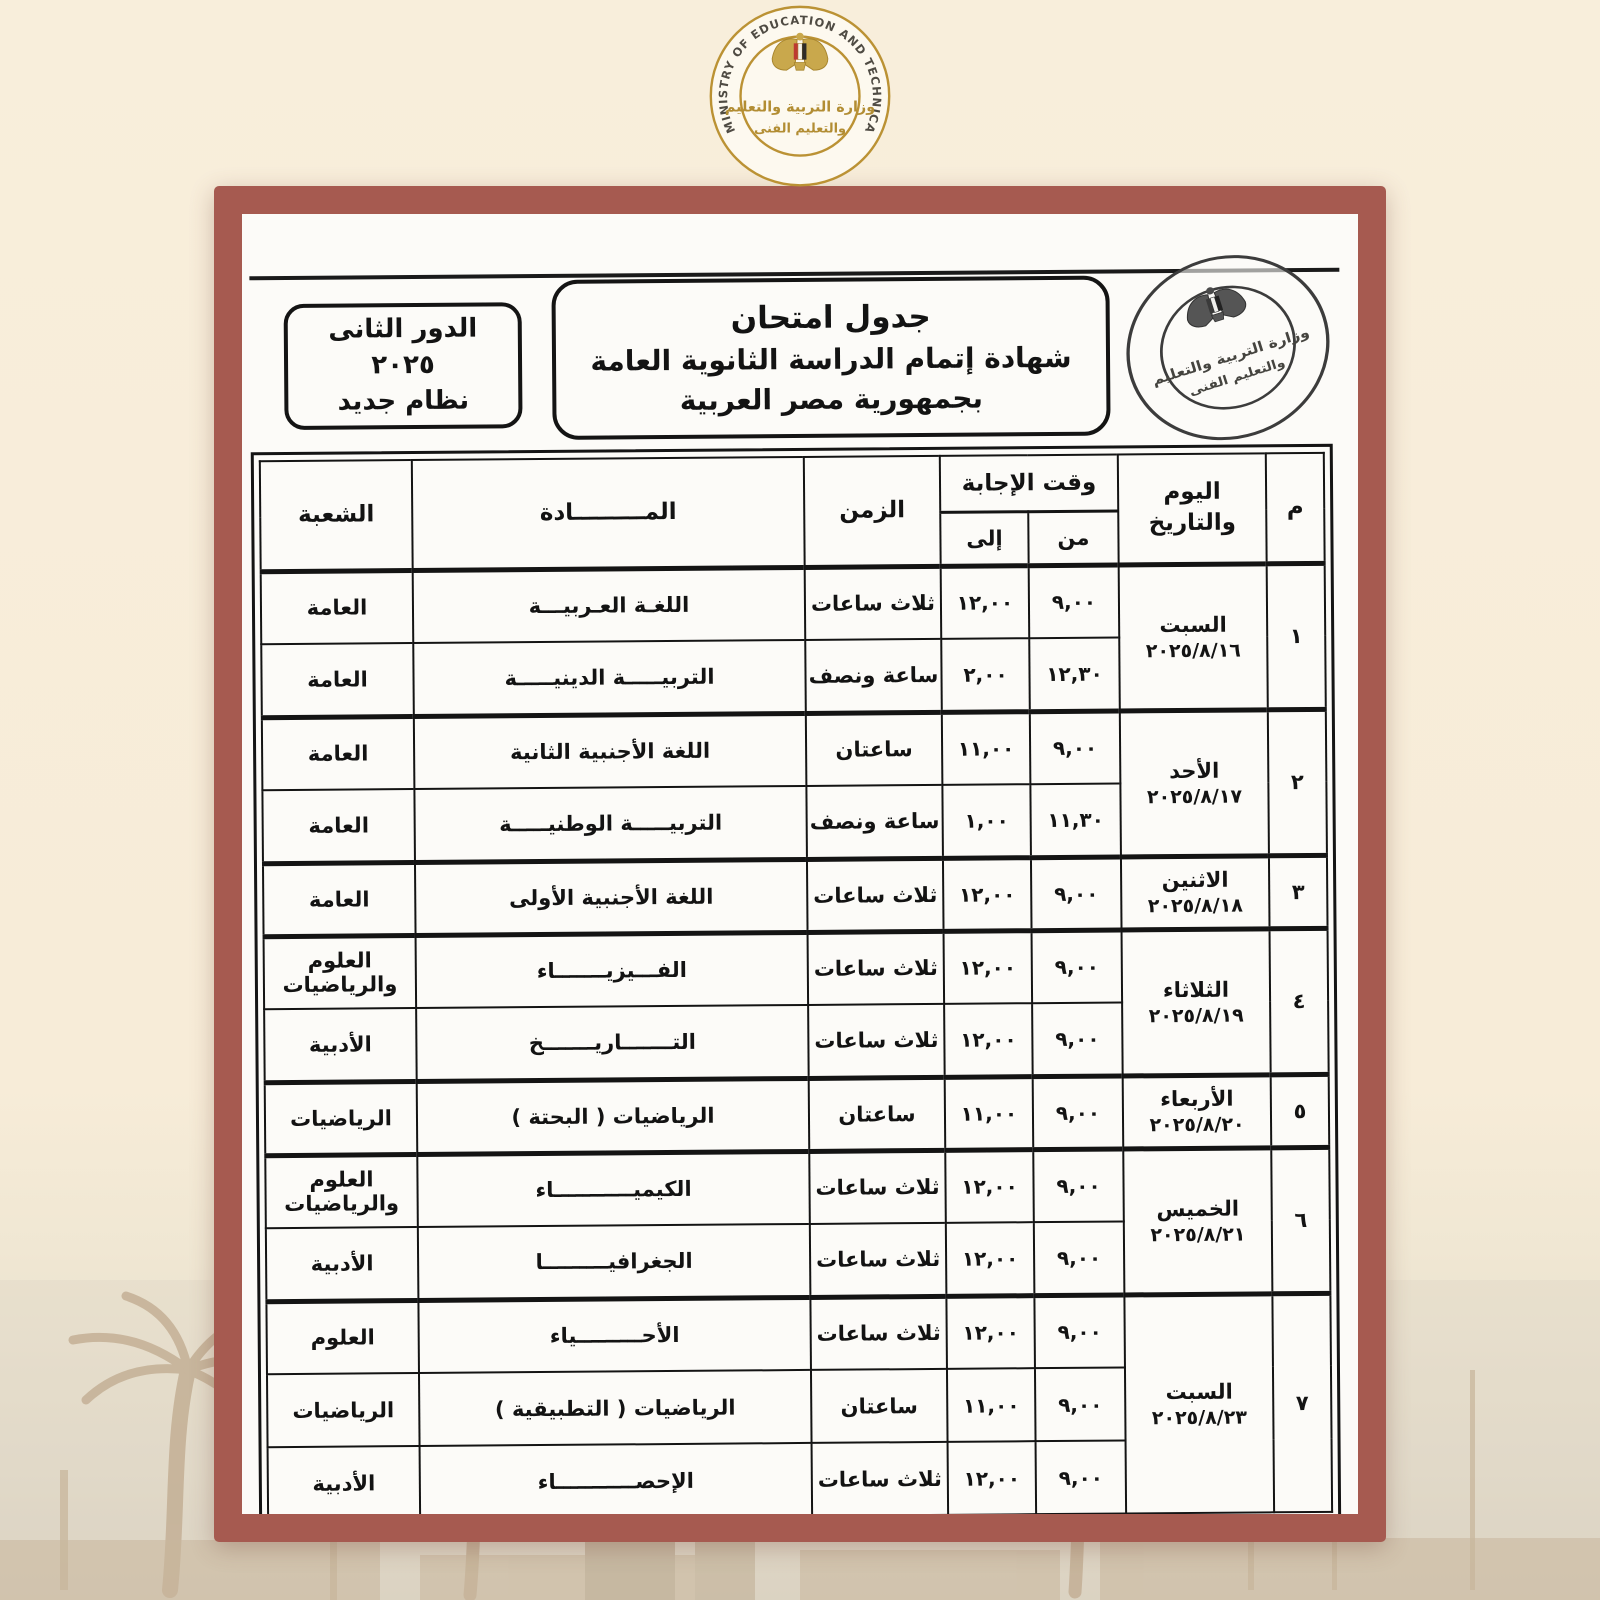 The width and height of the screenshot is (1600, 1600). I want to click on header-day-line1: اليوم, so click(1192, 492).